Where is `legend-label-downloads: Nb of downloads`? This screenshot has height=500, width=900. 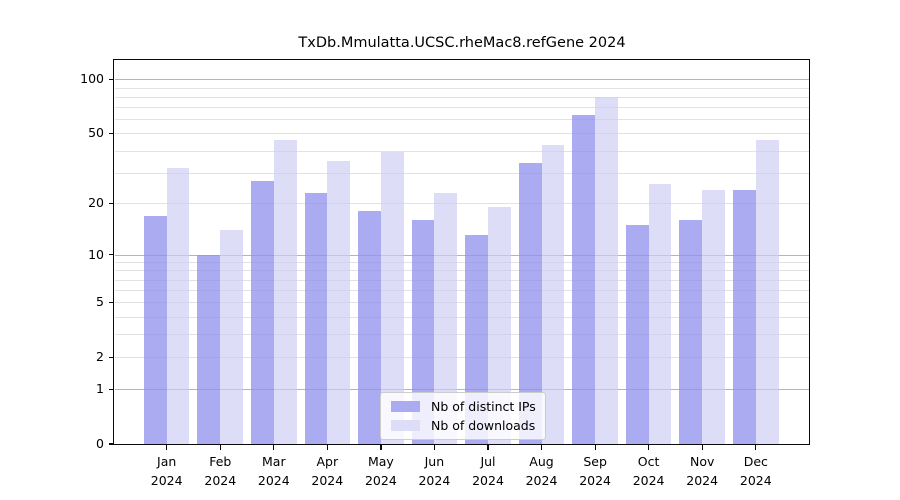 legend-label-downloads: Nb of downloads is located at coordinates (483, 425).